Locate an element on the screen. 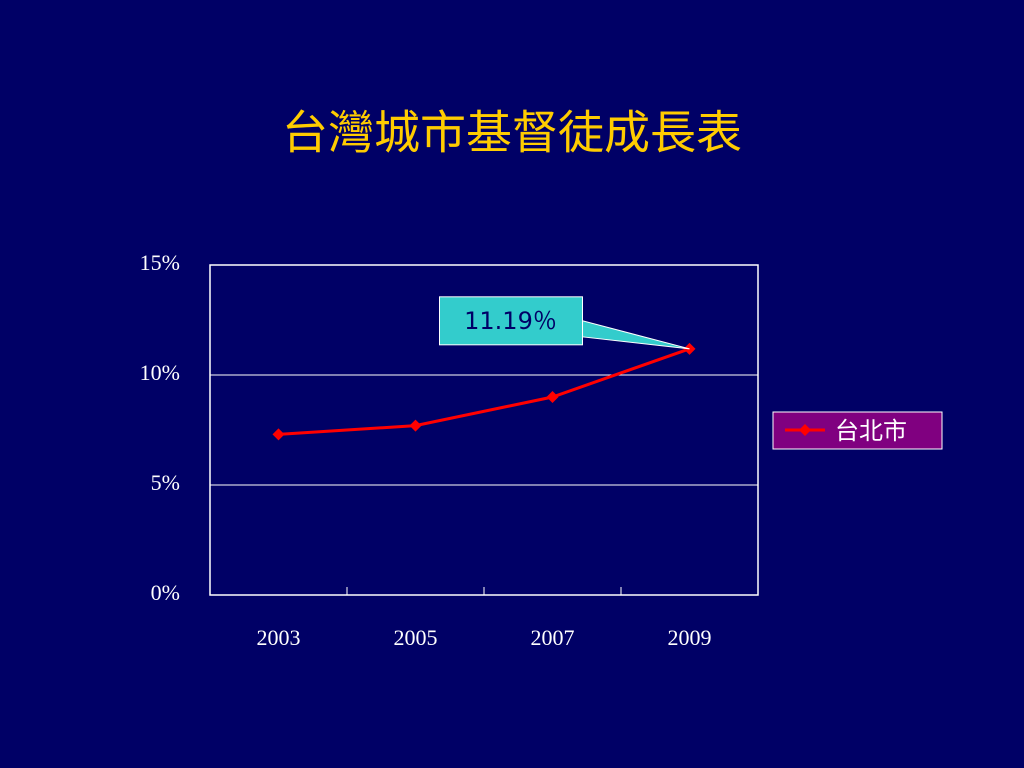 The width and height of the screenshot is (1024, 768). chart-title: 台灣城市基督徒成長表 is located at coordinates (512, 133).